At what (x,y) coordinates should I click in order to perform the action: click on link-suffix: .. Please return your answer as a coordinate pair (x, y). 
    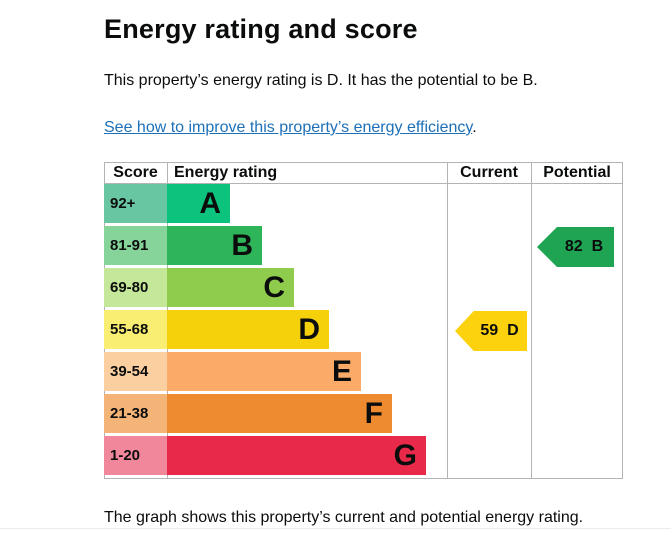
    Looking at the image, I should click on (474, 127).